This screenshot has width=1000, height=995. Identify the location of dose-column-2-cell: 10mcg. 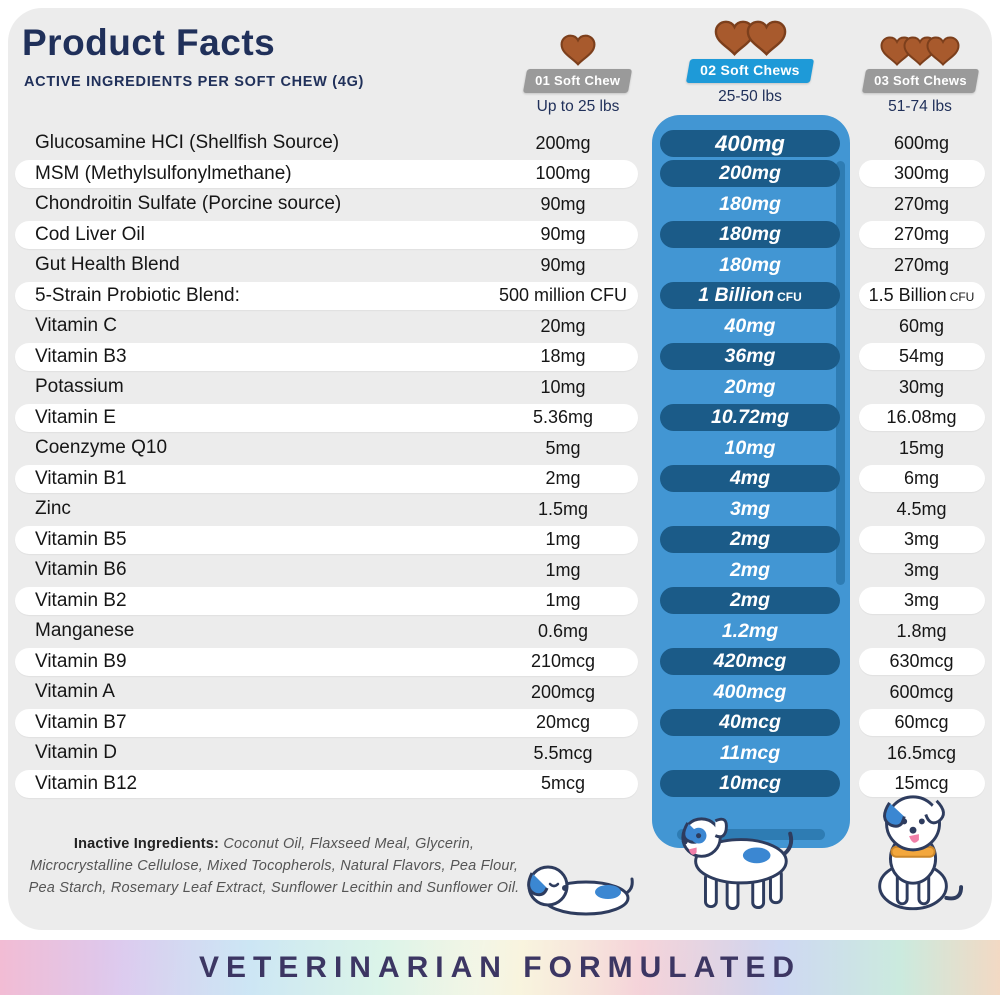
(755, 784).